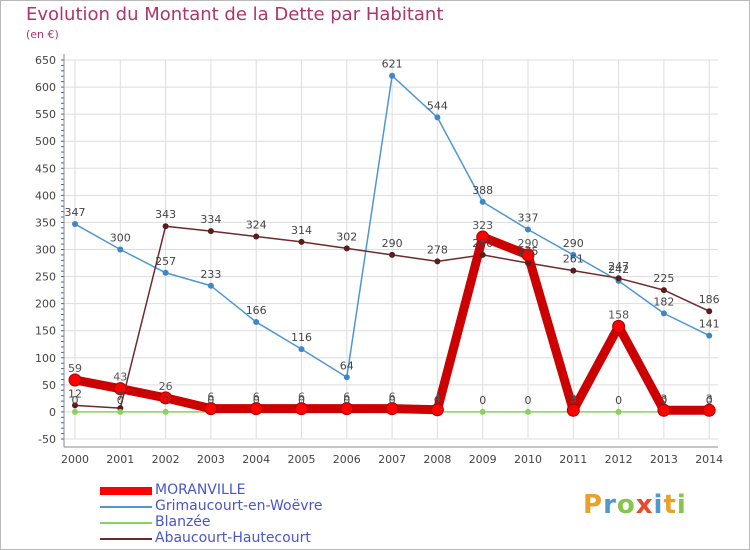  What do you see at coordinates (75, 459) in the screenshot?
I see `x-tick-label: 2000` at bounding box center [75, 459].